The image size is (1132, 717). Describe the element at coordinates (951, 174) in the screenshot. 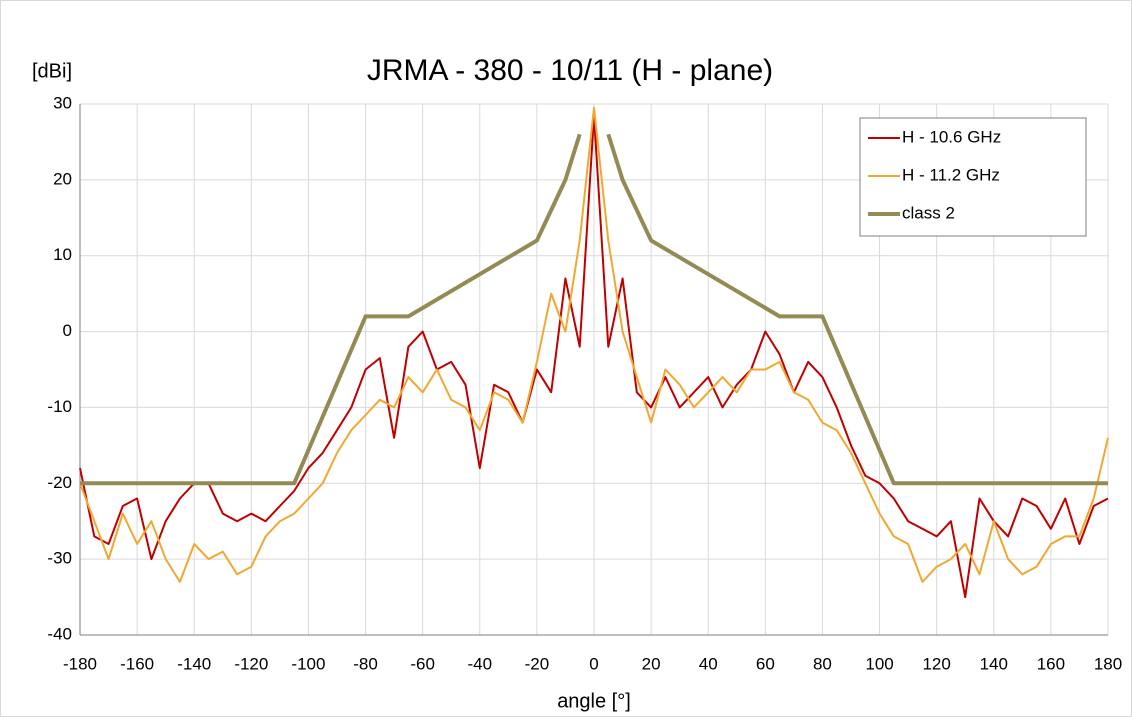

I see `legend-label: H - 11.2 GHz` at that location.